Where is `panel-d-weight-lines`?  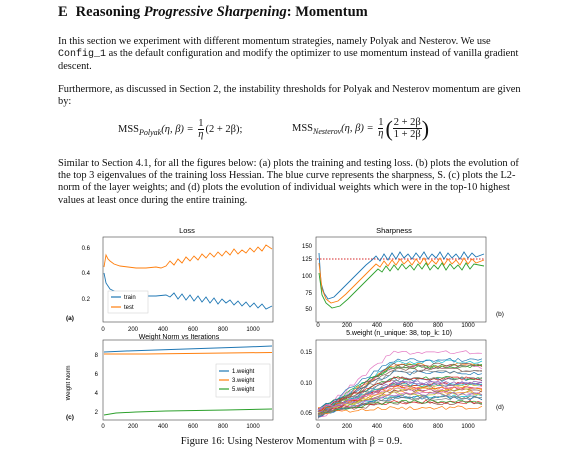
panel-d-weight-lines is located at coordinates (400, 384).